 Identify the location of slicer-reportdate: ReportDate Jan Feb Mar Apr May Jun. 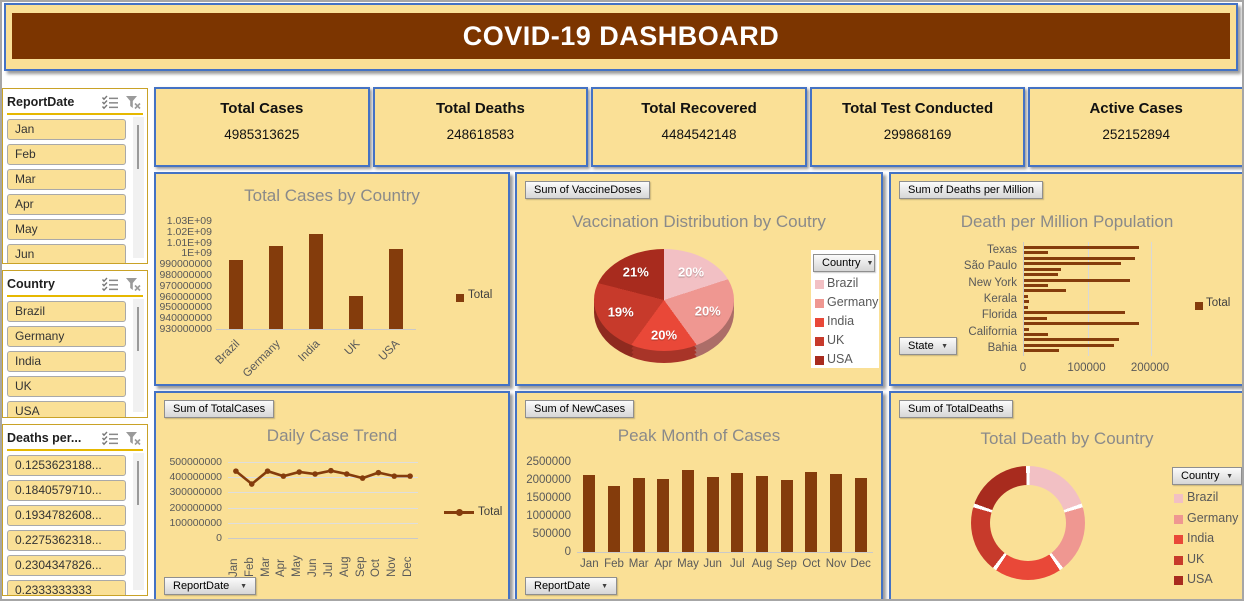
(75, 176).